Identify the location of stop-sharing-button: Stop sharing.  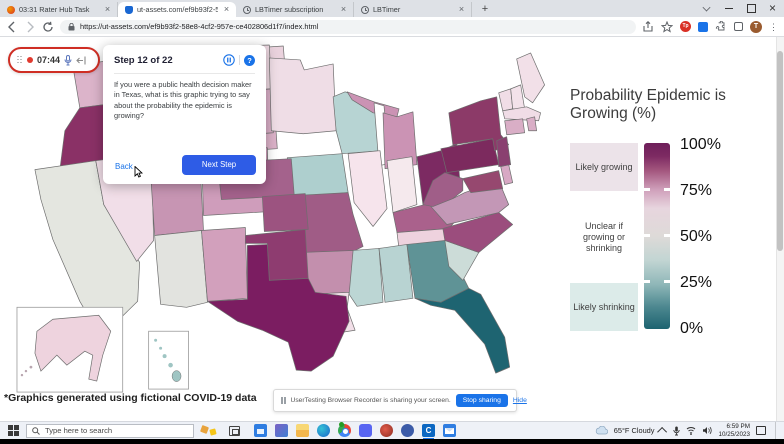
(481, 400).